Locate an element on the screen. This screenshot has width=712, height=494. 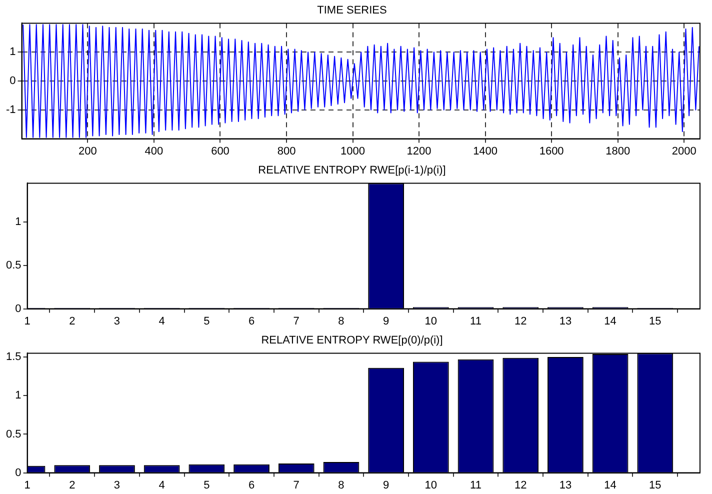
x-tick-label: 600 is located at coordinates (220, 151).